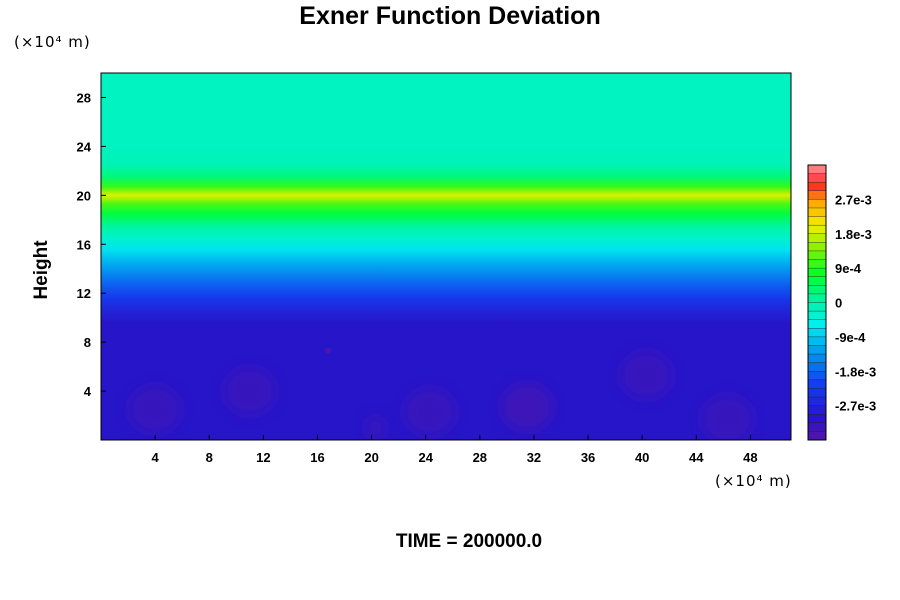  What do you see at coordinates (84, 244) in the screenshot?
I see `y-tick-label: 16` at bounding box center [84, 244].